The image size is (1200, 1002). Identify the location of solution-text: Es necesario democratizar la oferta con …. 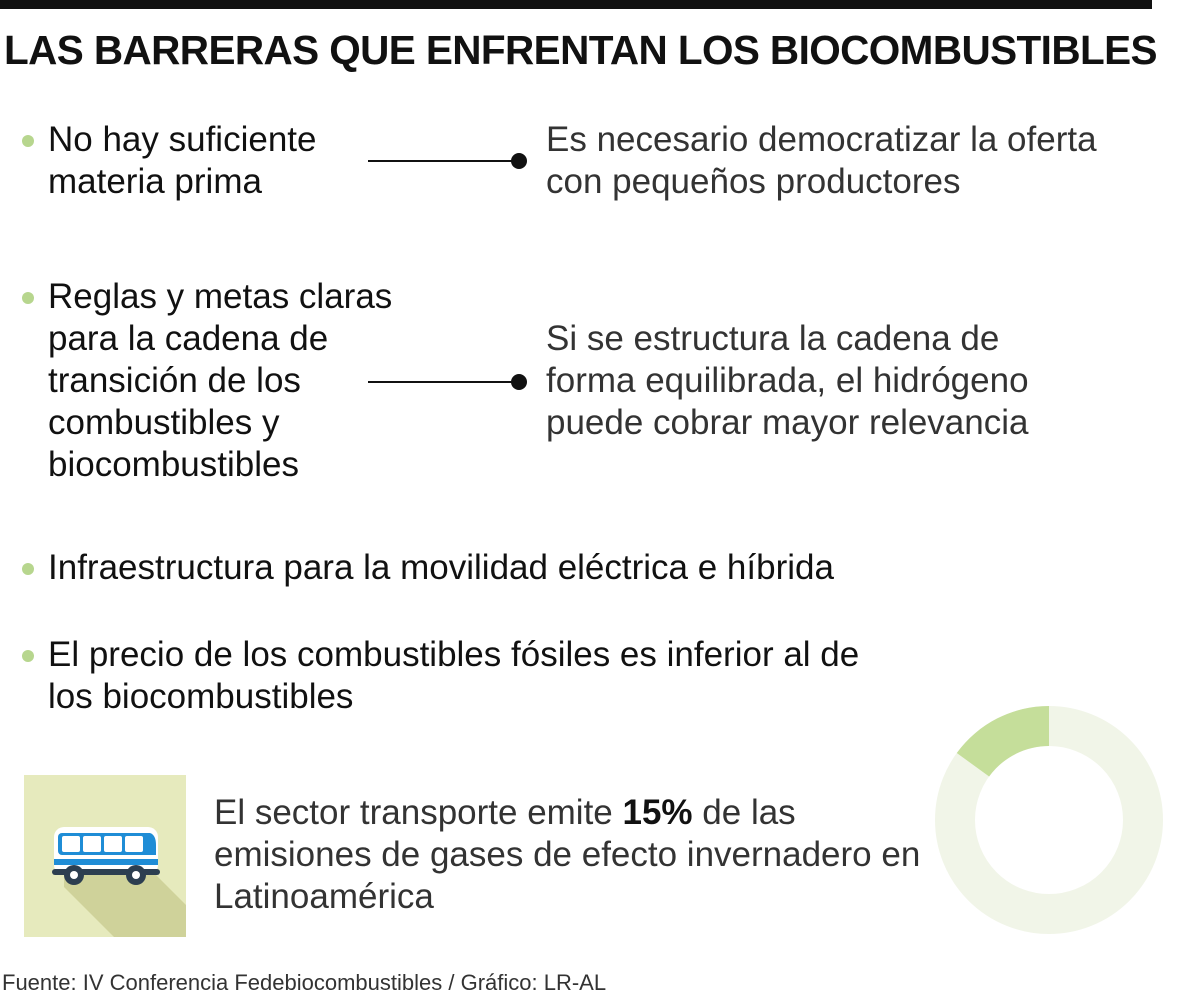
(821, 160).